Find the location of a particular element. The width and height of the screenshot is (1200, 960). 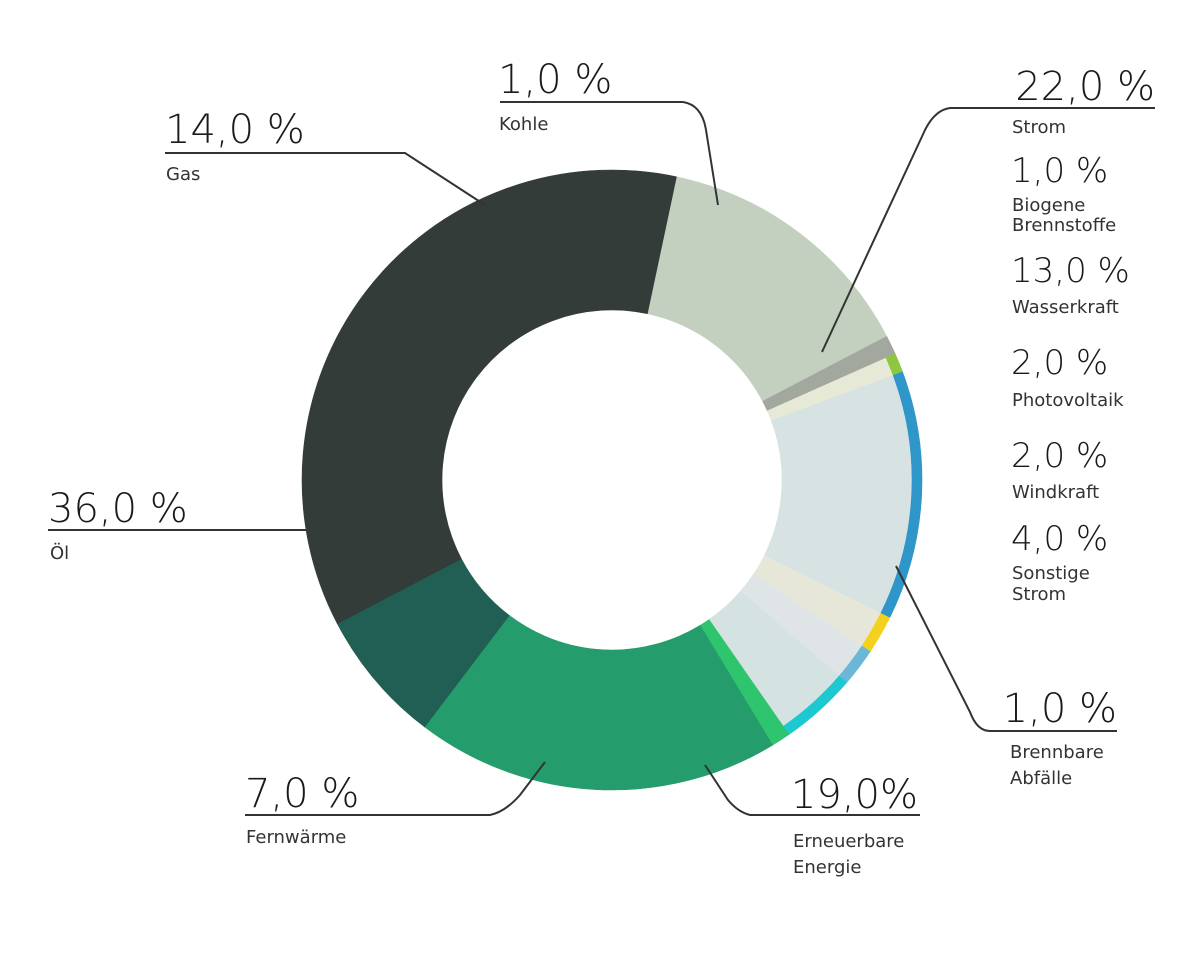

name-erneuerbare-line1: Erneuerbare is located at coordinates (848, 841).